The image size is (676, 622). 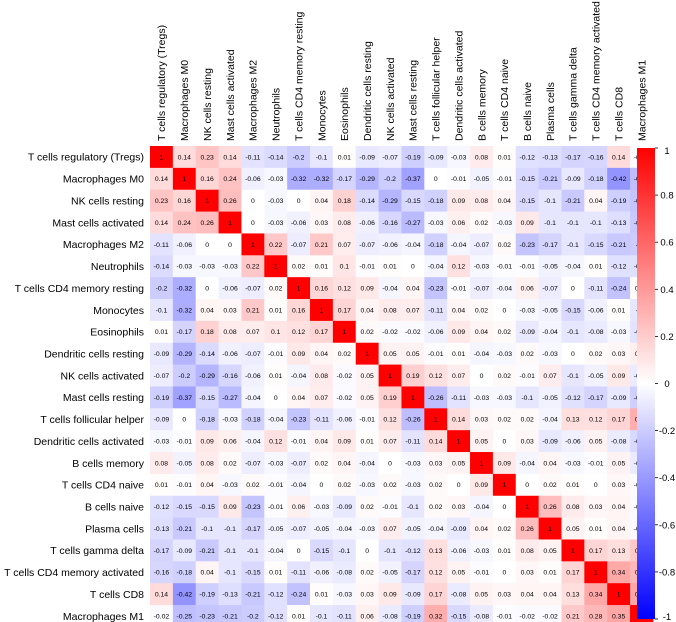 What do you see at coordinates (344, 332) in the screenshot?
I see `heatmap-cell-r8-c8` at bounding box center [344, 332].